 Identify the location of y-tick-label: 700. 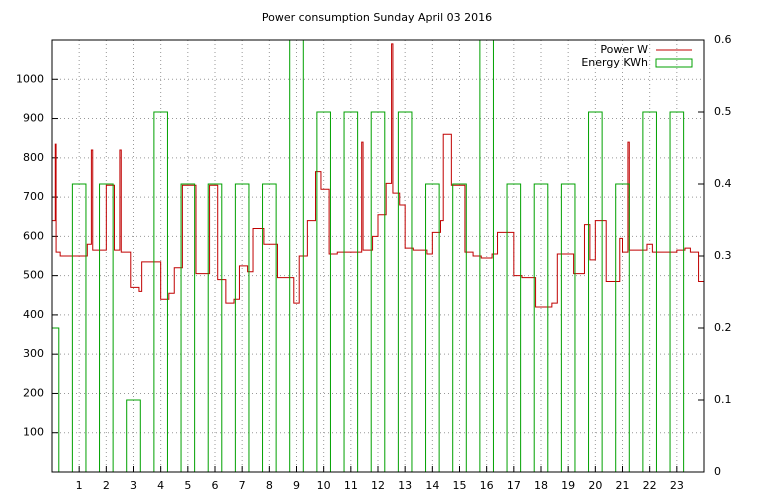
(33, 196).